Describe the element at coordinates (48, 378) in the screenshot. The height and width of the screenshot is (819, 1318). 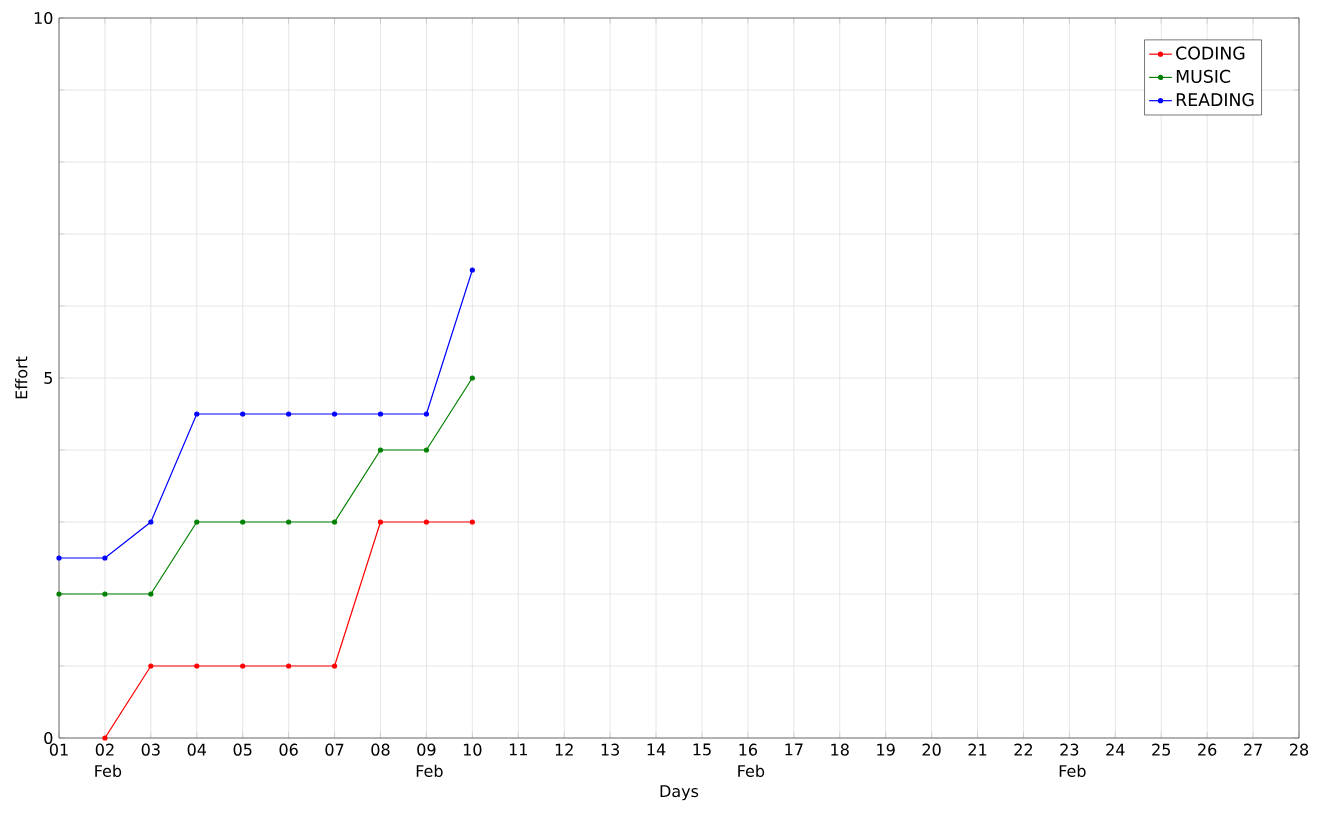
I see `y-tick-label: 5` at that location.